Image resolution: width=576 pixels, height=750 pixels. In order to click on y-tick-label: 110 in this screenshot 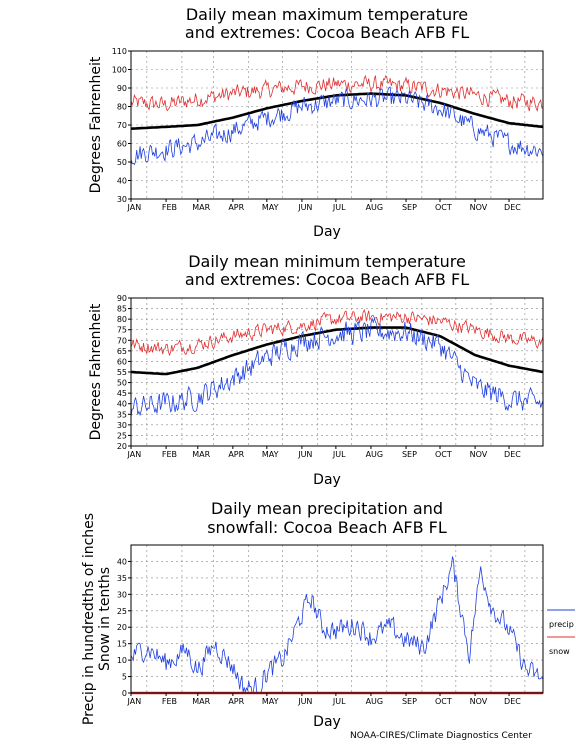, I will do `click(119, 51)`.